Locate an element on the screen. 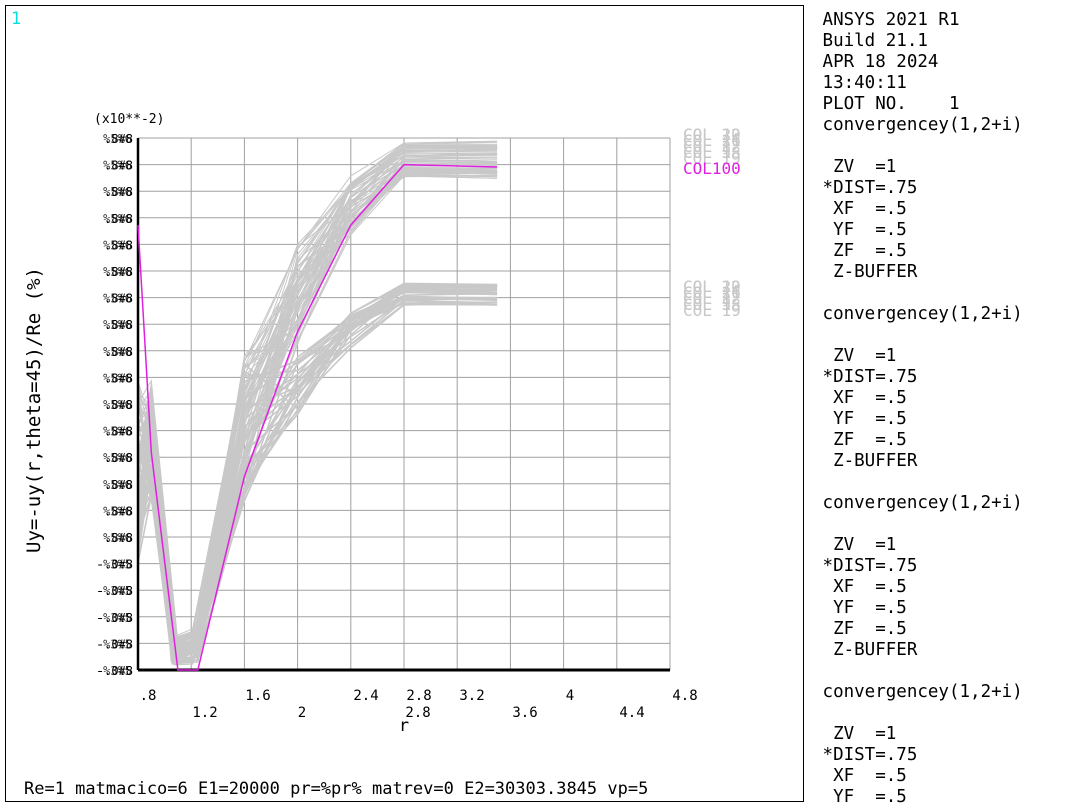 This screenshot has height=810, width=1077. x-tick-label: 2.8 is located at coordinates (417, 713).